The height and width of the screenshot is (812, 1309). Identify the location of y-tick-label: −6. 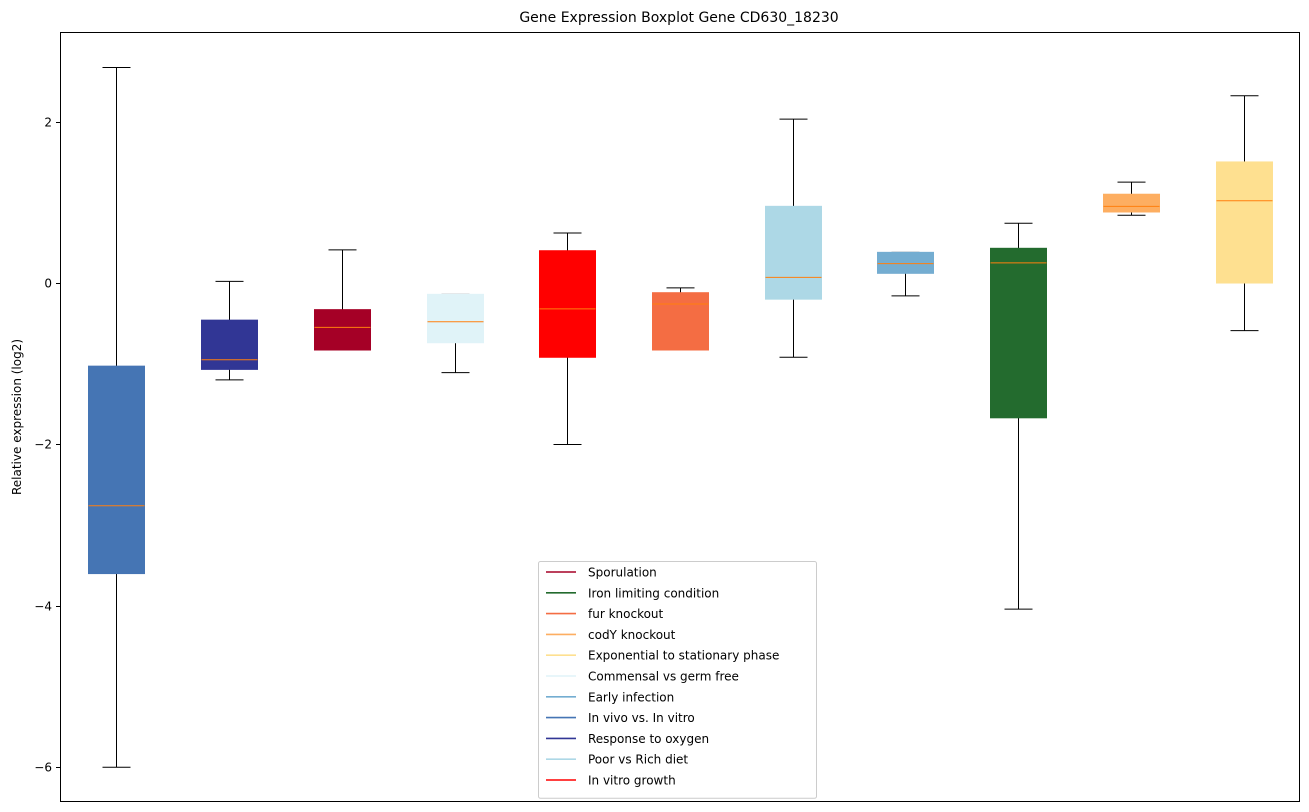
(43, 768).